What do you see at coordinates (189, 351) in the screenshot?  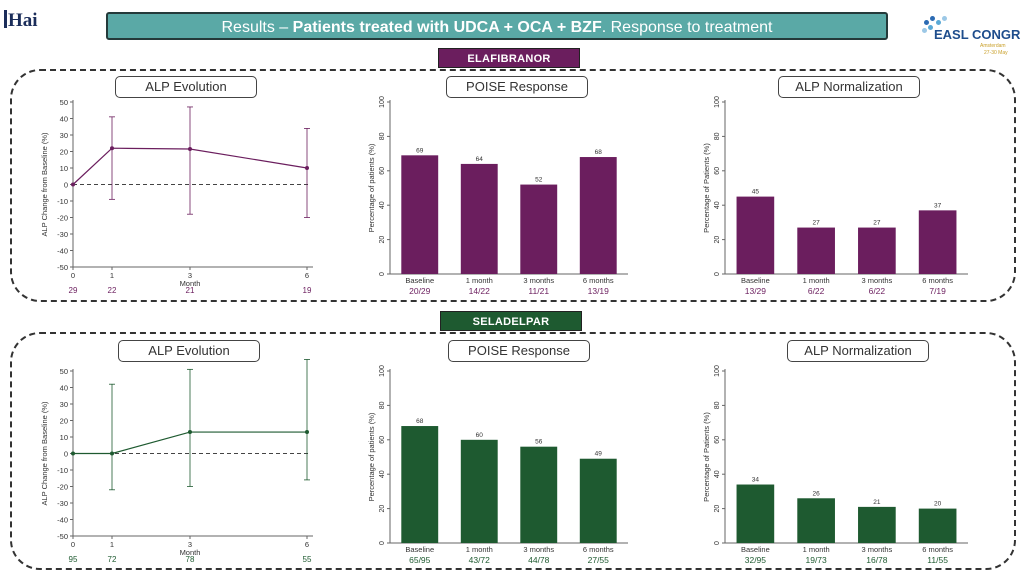 I see `sel-alp-evolution-title: ALP Evolution` at bounding box center [189, 351].